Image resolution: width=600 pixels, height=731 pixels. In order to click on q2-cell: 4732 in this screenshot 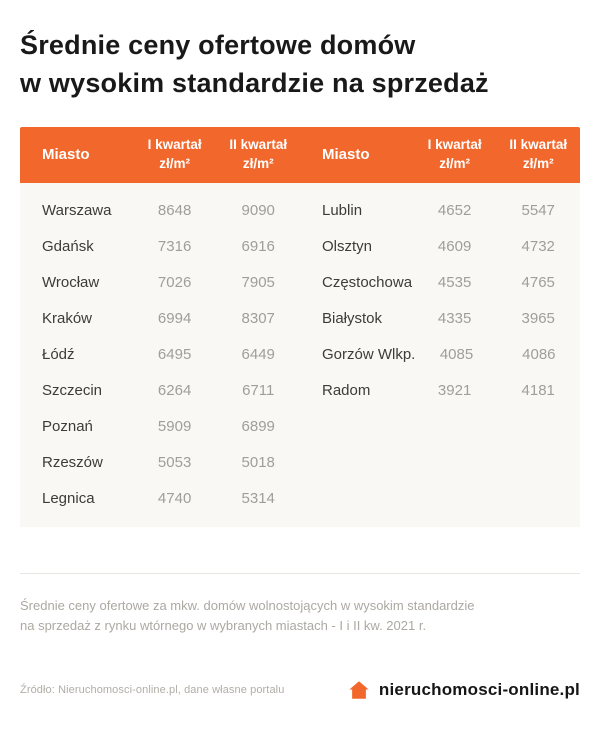, I will do `click(538, 247)`.